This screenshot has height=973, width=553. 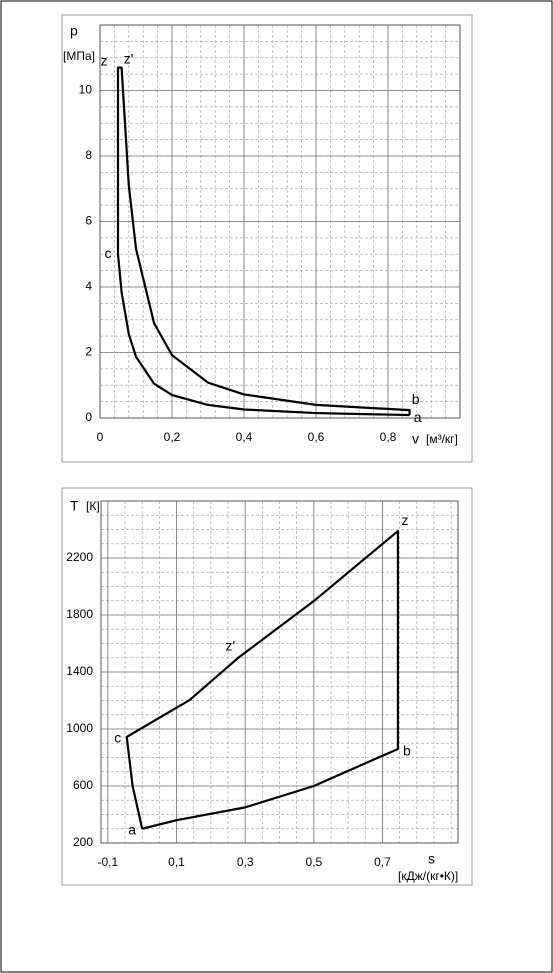 I want to click on y-tick-label: 8, so click(x=88, y=155).